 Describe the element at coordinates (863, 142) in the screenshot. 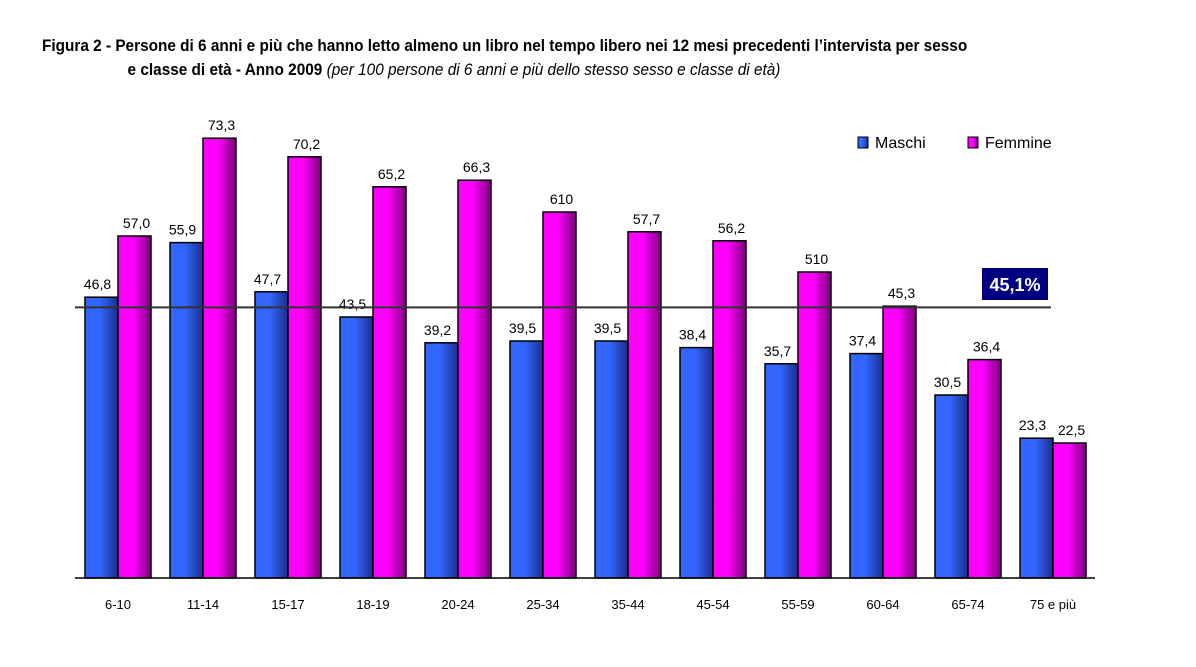

I see `legend-swatch-maschi` at that location.